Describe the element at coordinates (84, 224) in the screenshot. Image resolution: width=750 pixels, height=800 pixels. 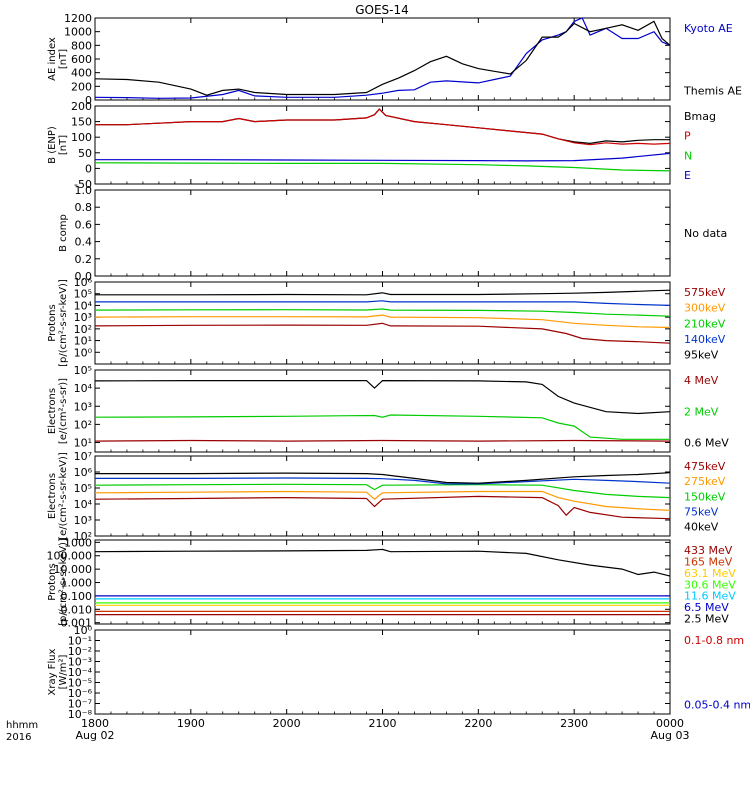
I see `y-tick-label: 0.6` at that location.